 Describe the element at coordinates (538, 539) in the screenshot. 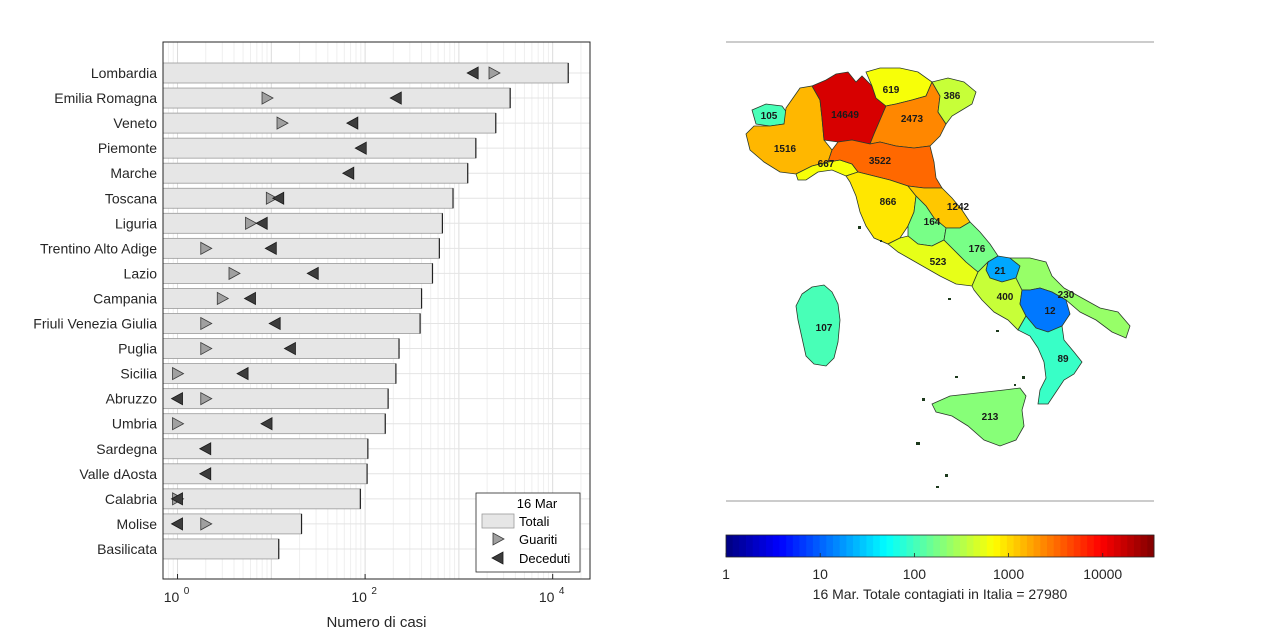

I see `legend-label-guariti: Guariti` at that location.